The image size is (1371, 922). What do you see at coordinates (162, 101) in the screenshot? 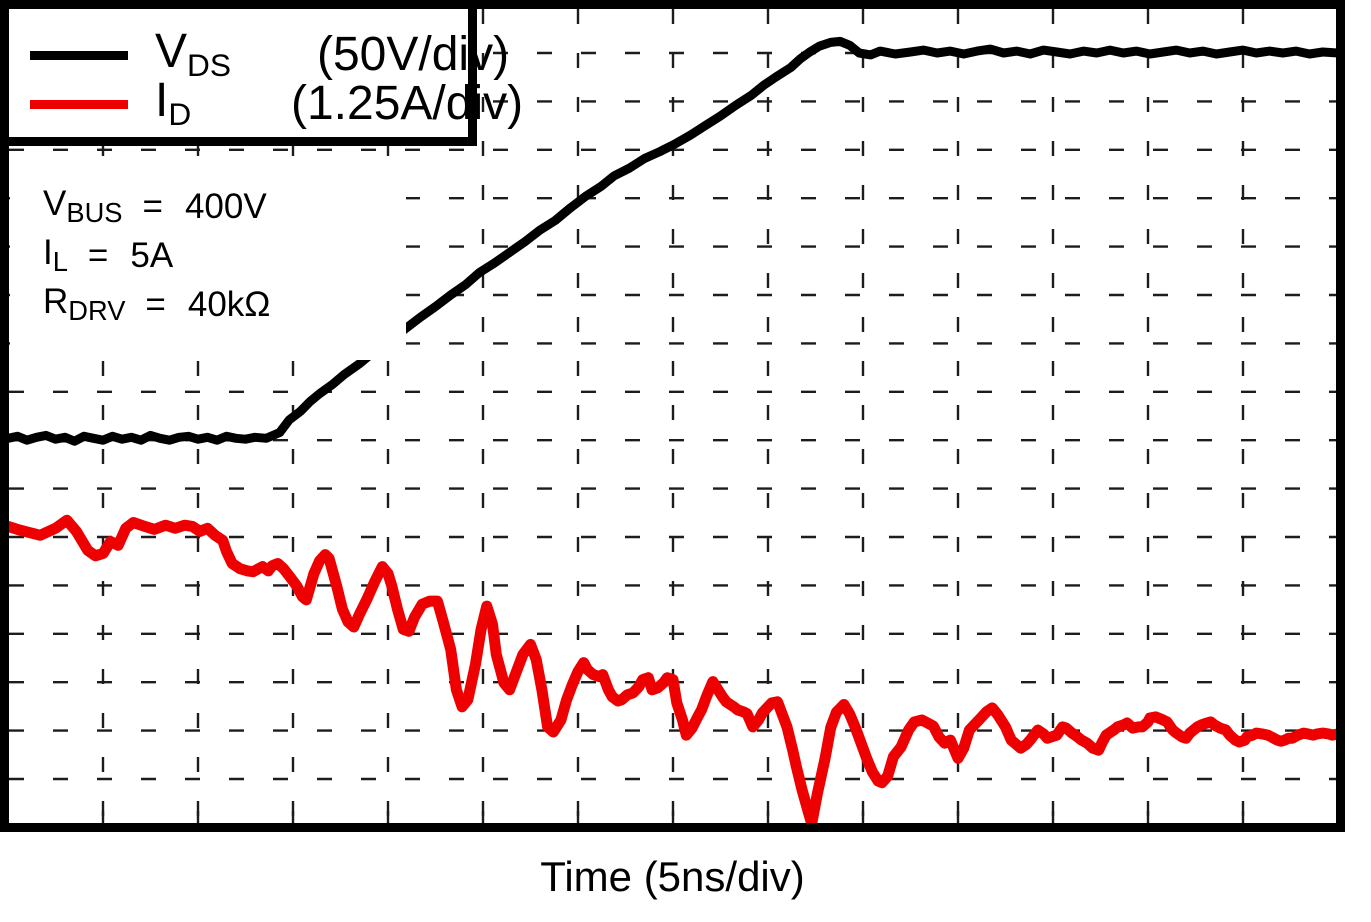
I see `id-symbol-base: I` at bounding box center [162, 101].